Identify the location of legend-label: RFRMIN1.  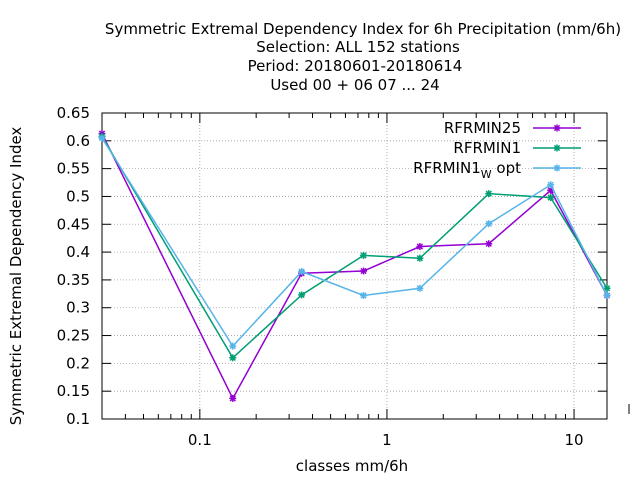
(487, 148).